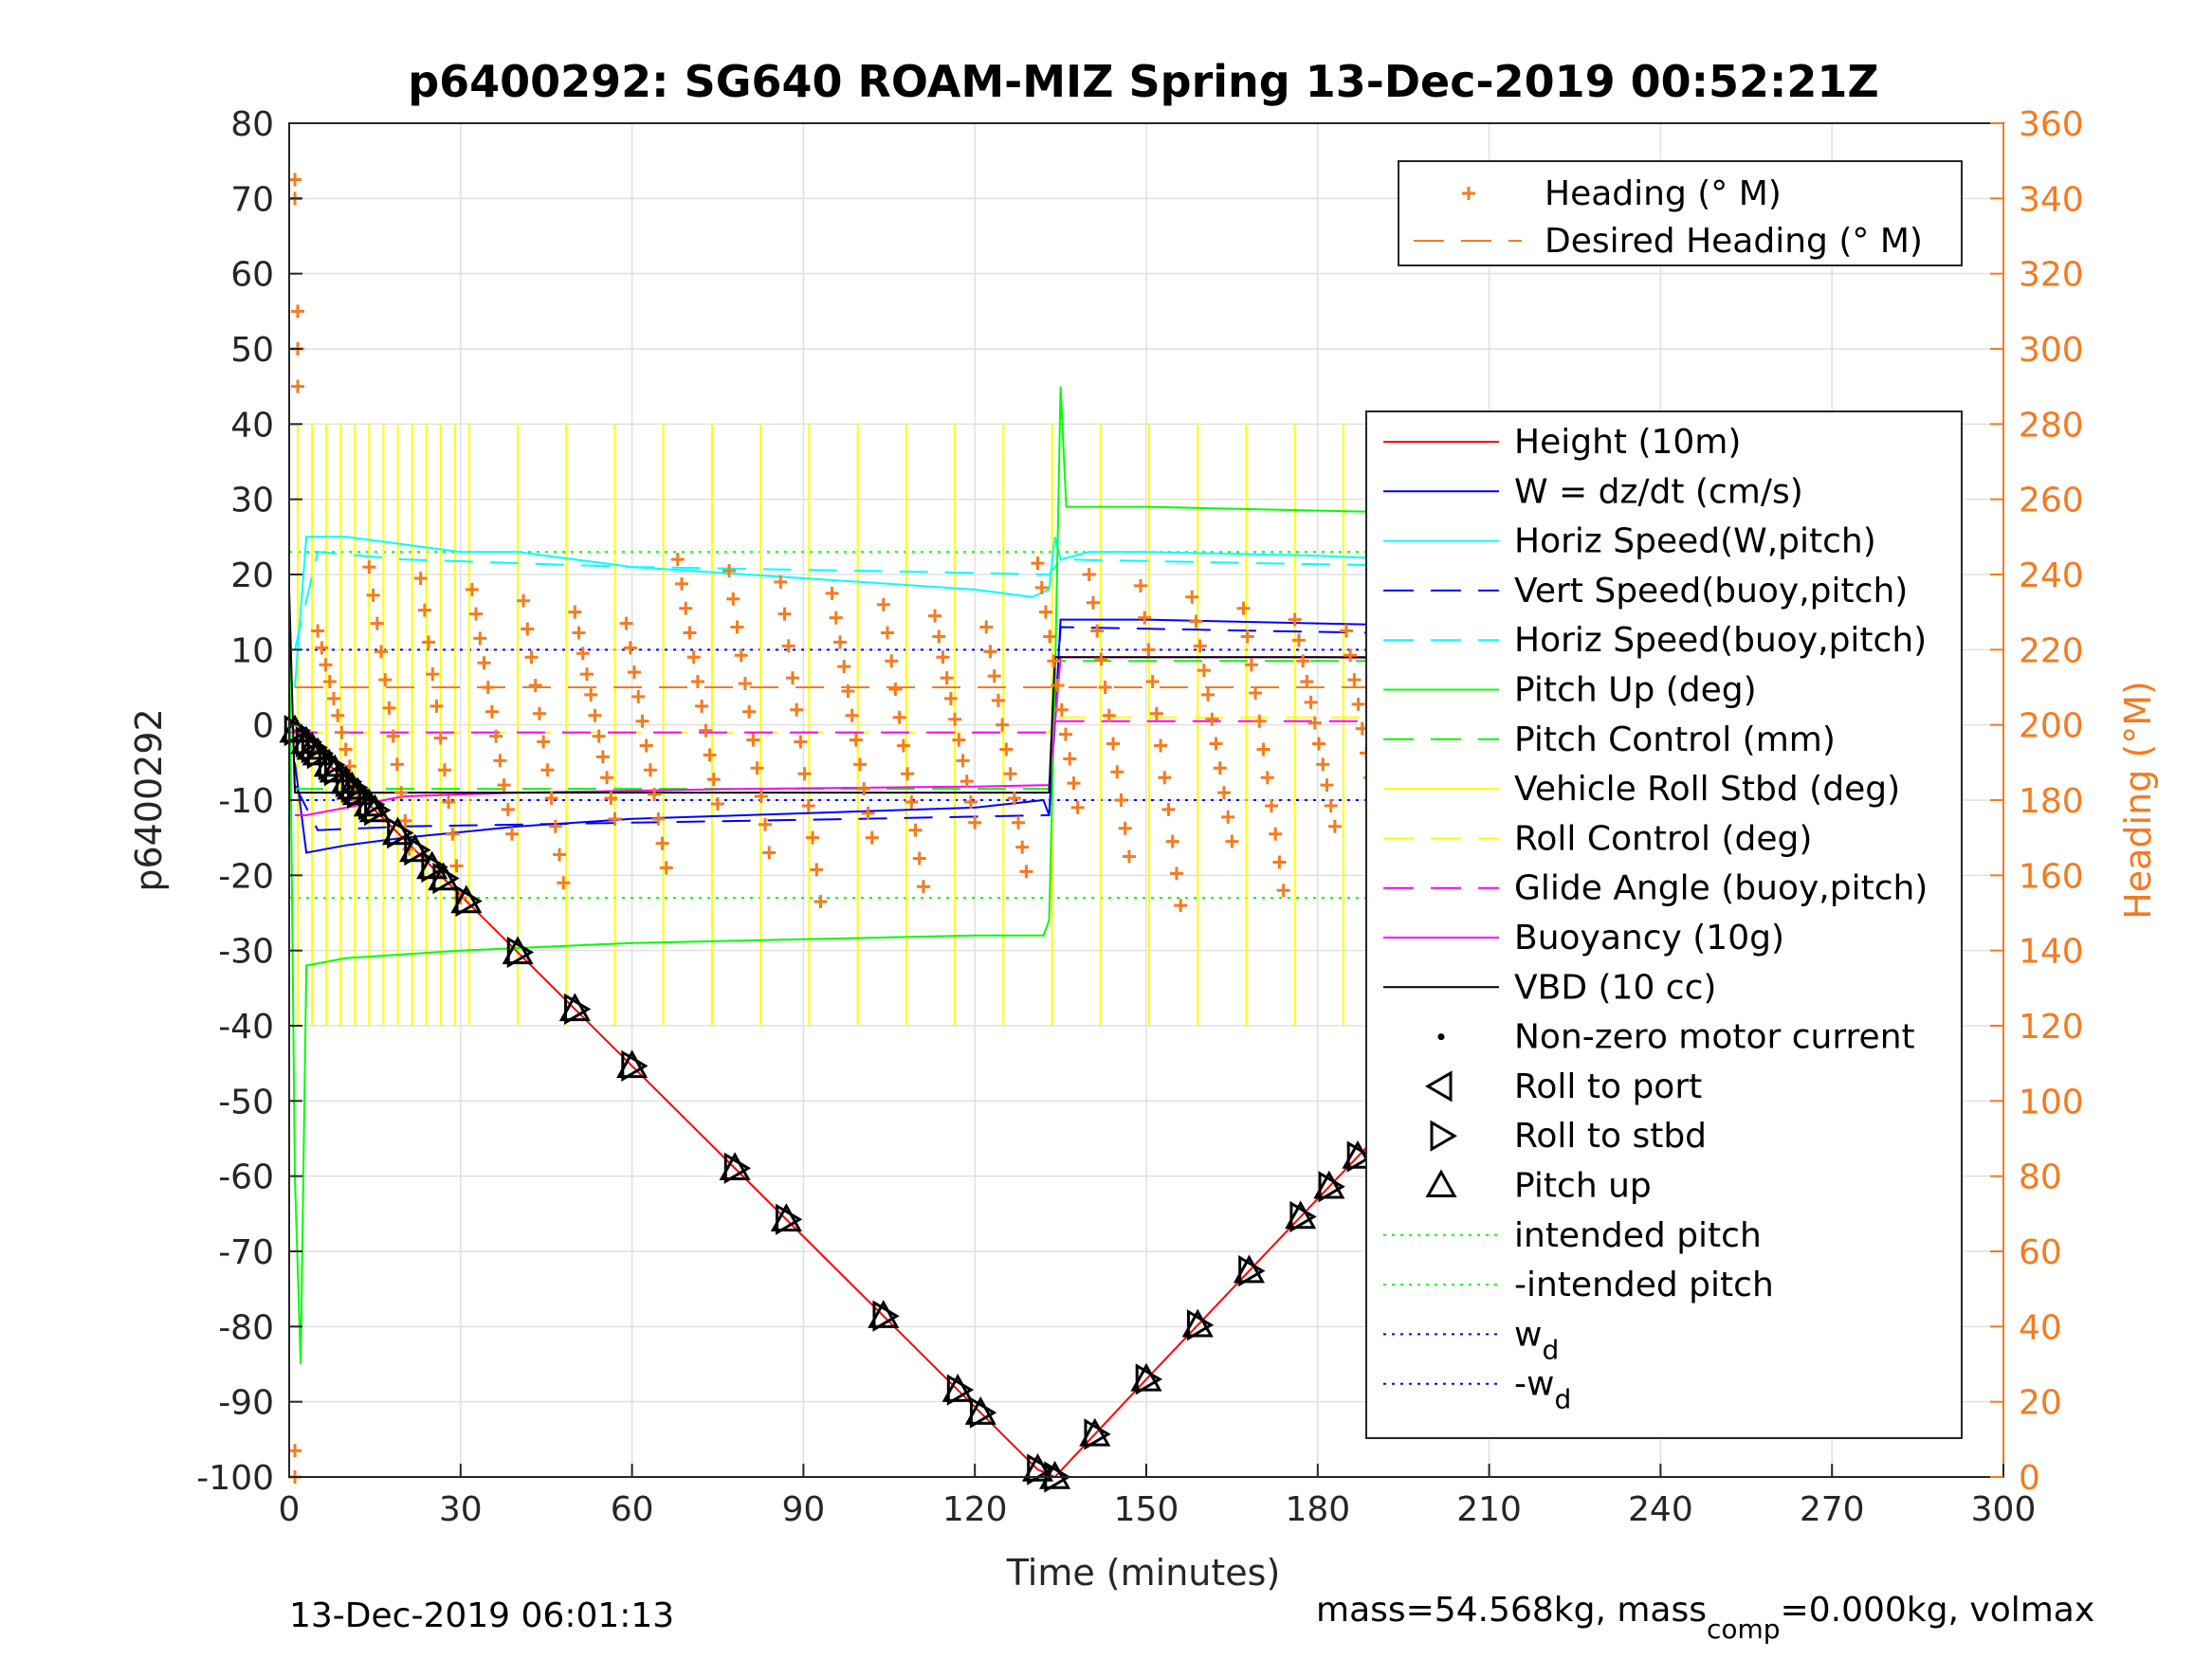  I want to click on legend-label: Heading (° M), so click(1663, 193).